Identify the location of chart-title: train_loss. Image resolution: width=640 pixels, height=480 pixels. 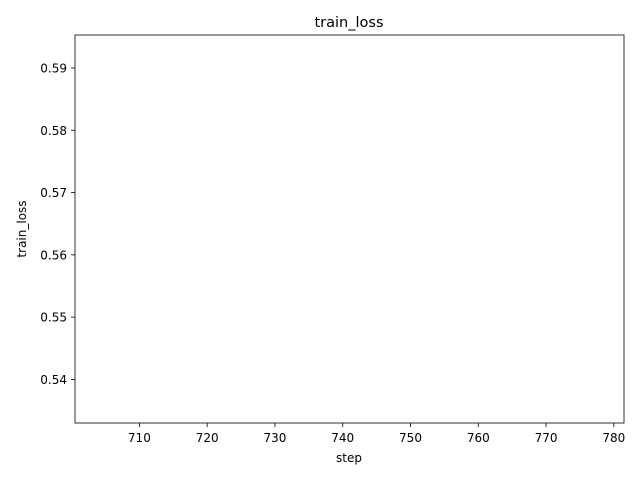
(348, 23).